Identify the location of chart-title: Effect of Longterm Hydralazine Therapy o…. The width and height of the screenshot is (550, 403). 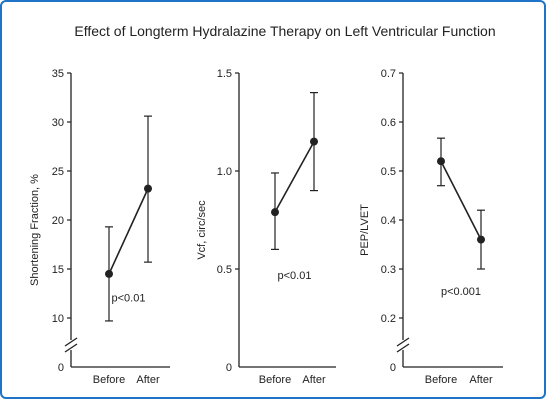
(284, 31).